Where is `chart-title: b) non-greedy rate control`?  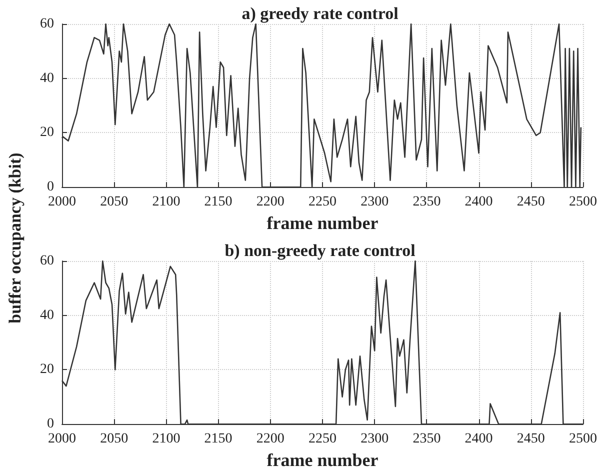 chart-title: b) non-greedy rate control is located at coordinates (320, 250).